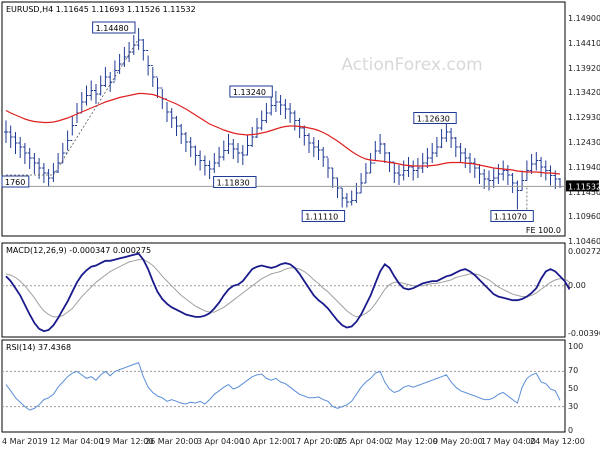  Describe the element at coordinates (15, 181) in the screenshot. I see `price-annotation: 1760` at that location.